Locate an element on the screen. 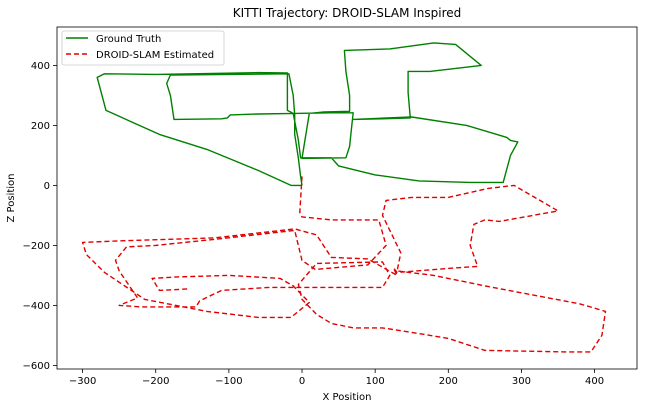 The image size is (658, 411). chart-title: KITTI Trajectory: DROID-SLAM Inspired is located at coordinates (347, 13).